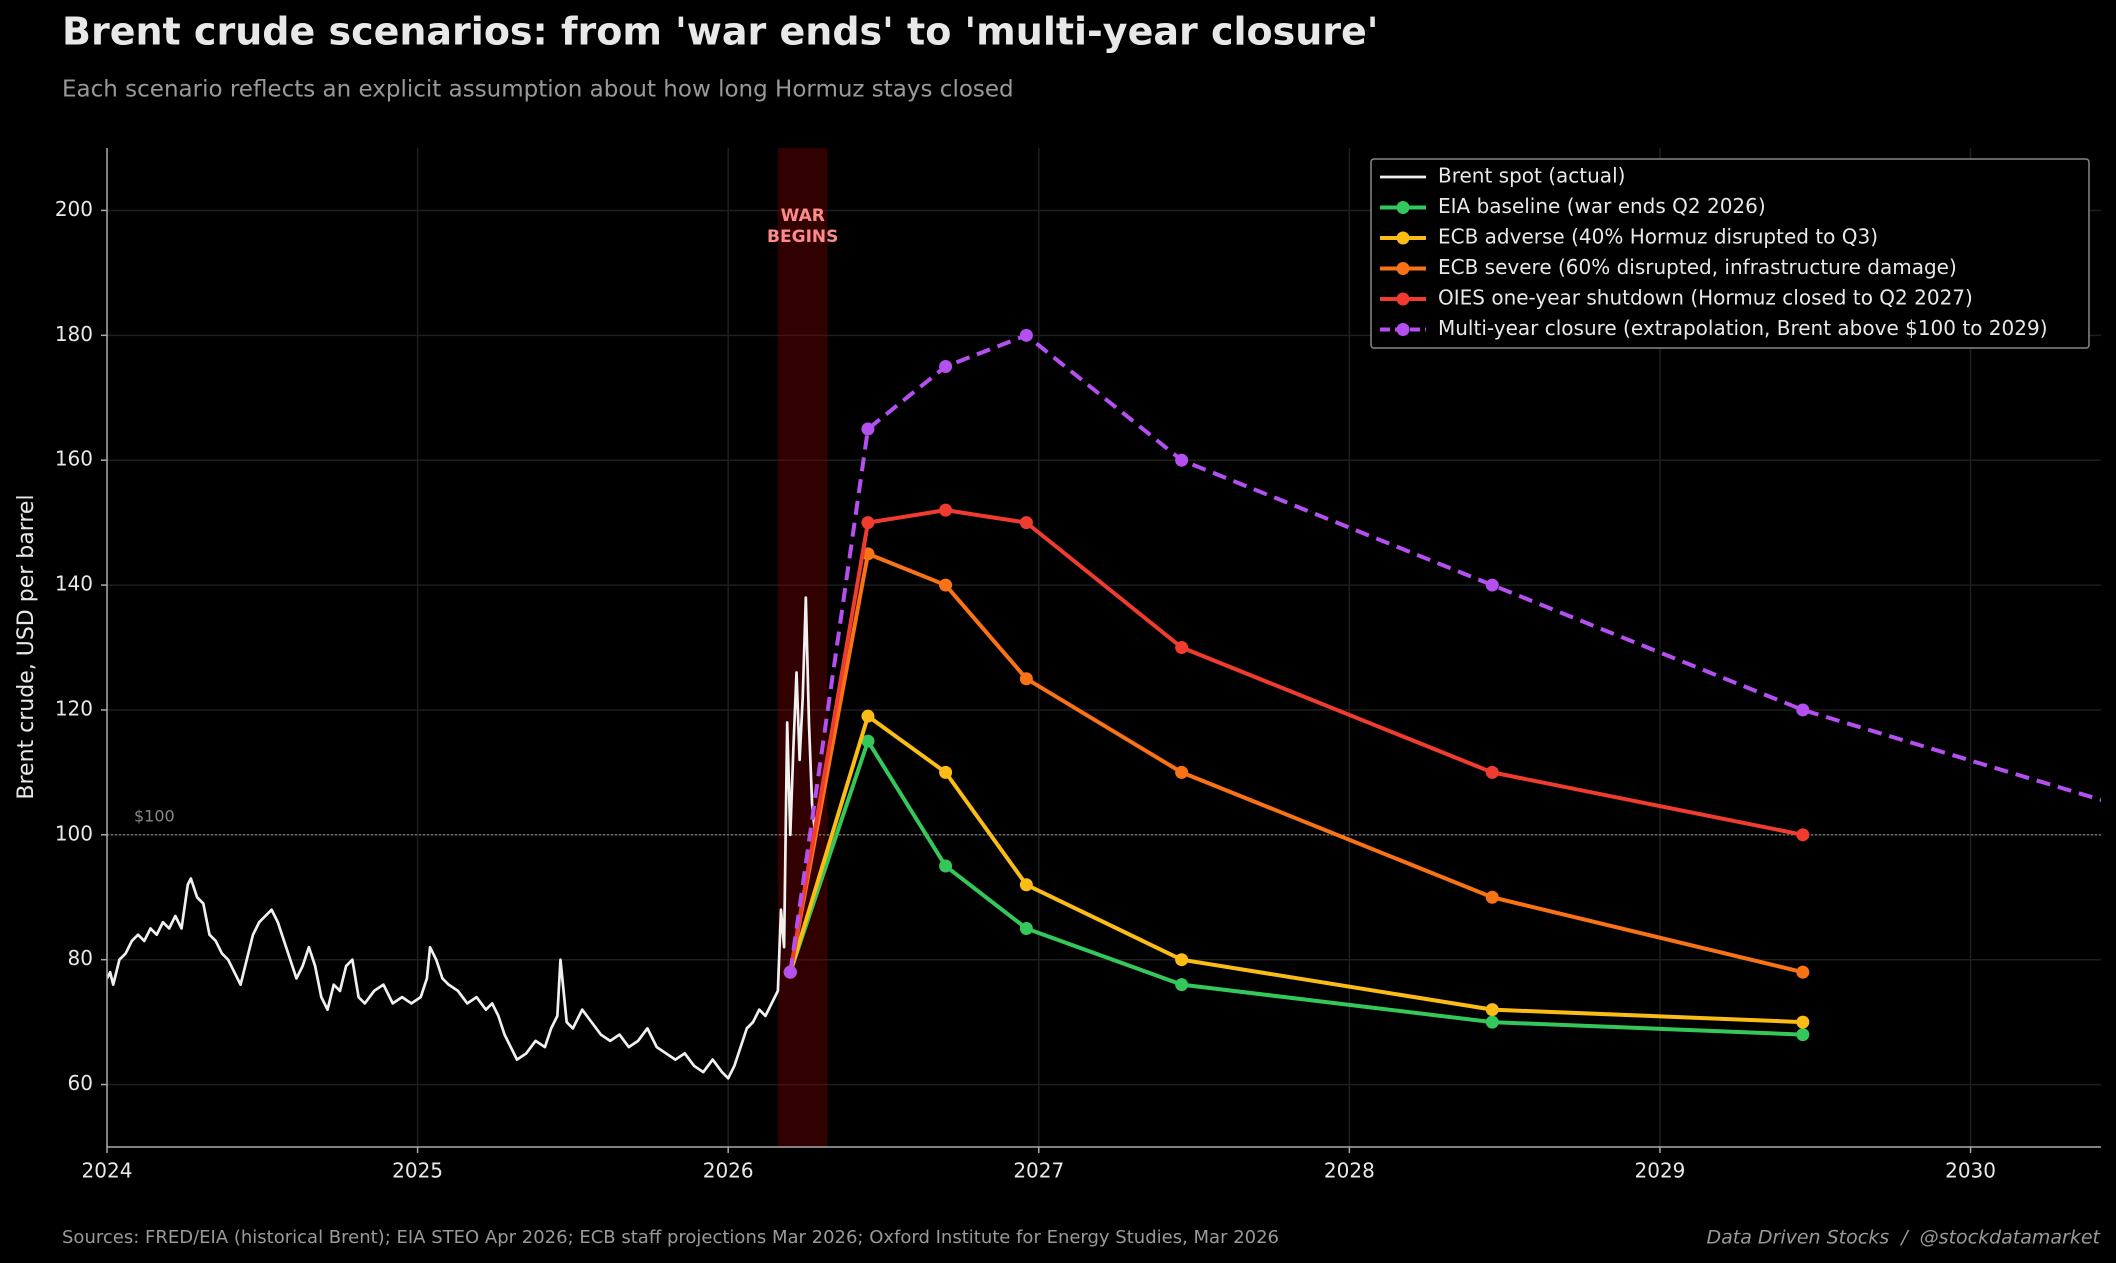  What do you see at coordinates (26, 646) in the screenshot?
I see `y-axis-label: Brent crude, USD per barrel` at bounding box center [26, 646].